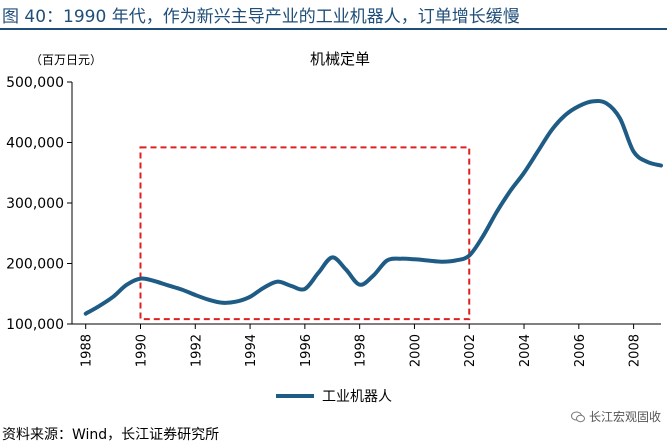 Image resolution: width=667 pixels, height=448 pixels. What do you see at coordinates (357, 397) in the screenshot?
I see `legend-label: 工业机器人` at bounding box center [357, 397].